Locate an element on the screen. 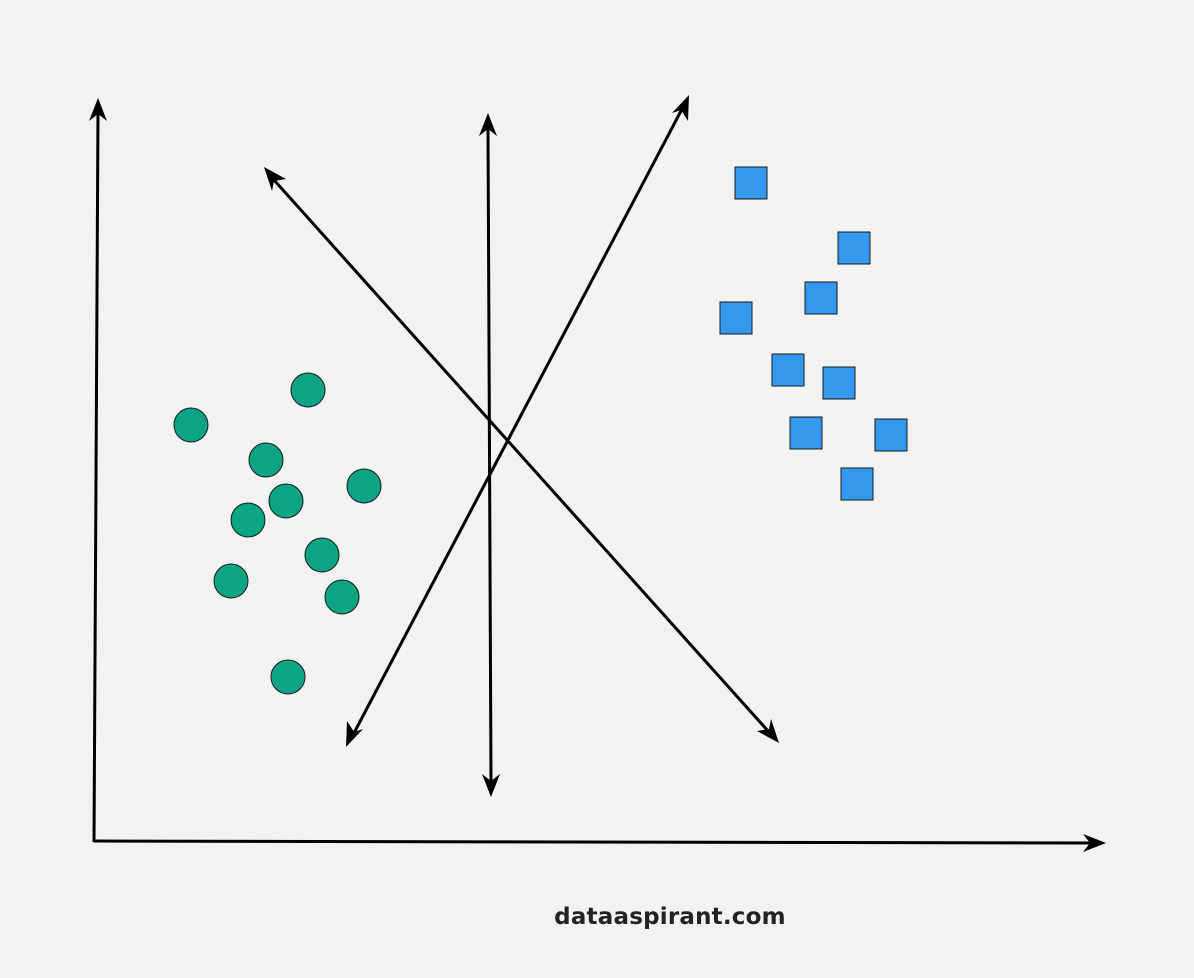  class-b-points is located at coordinates (813, 333).